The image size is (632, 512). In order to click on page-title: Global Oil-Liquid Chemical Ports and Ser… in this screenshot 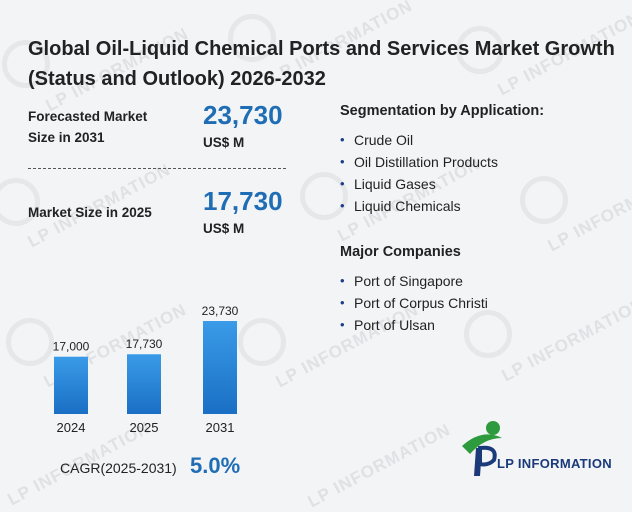, I will do `click(321, 64)`.